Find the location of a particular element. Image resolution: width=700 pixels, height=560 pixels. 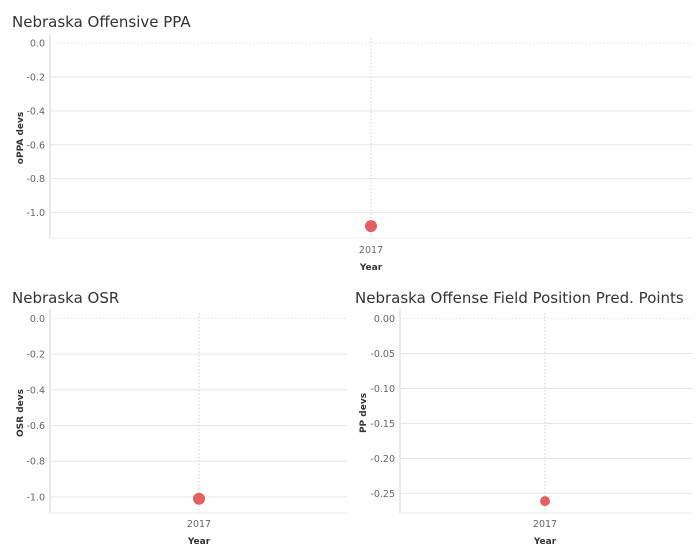

chart-title: Nebraska Offensive PPA is located at coordinates (101, 22).